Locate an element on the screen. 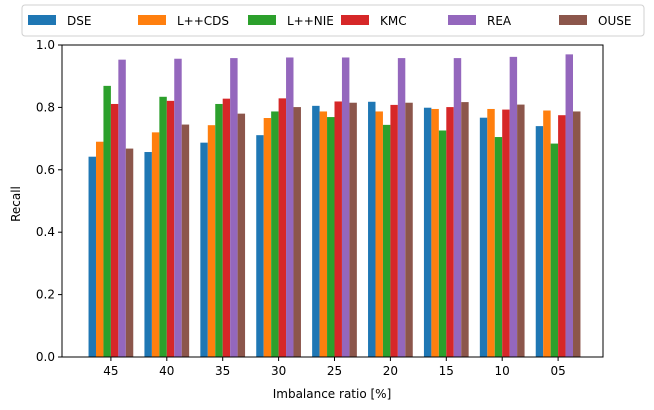  x-tick-label: 35 is located at coordinates (222, 371).